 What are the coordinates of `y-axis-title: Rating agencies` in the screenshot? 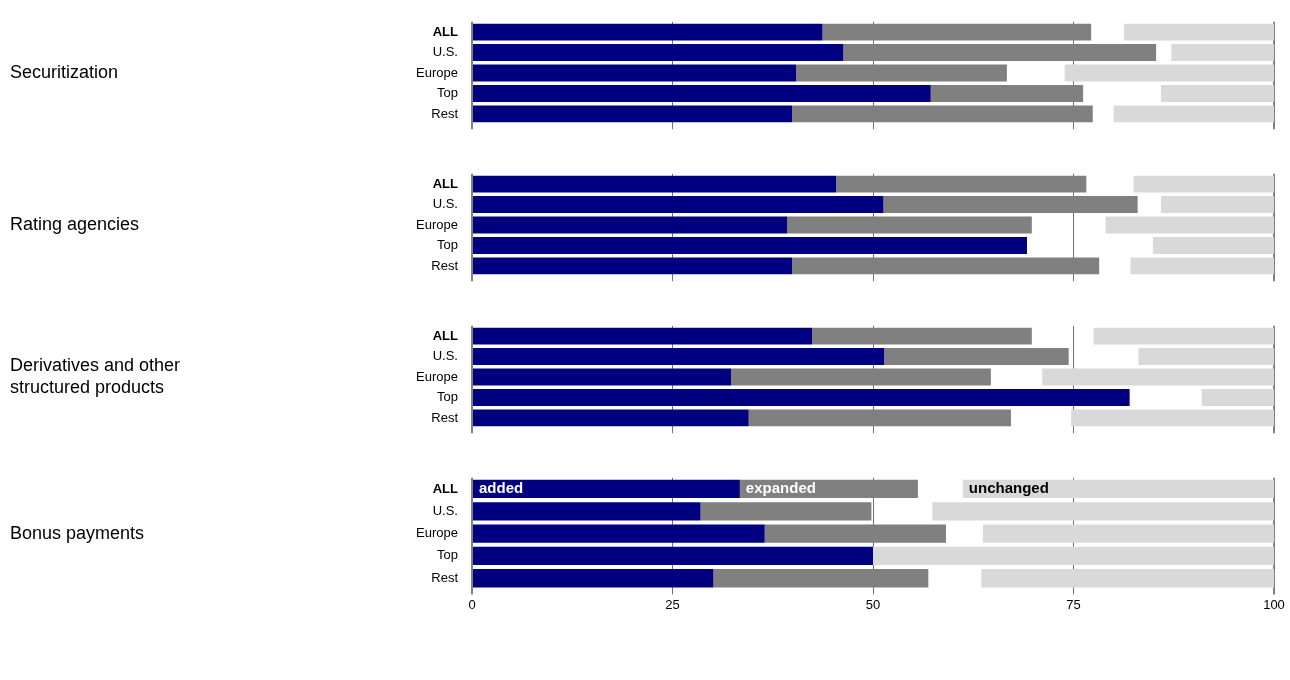 It's located at (75, 223).